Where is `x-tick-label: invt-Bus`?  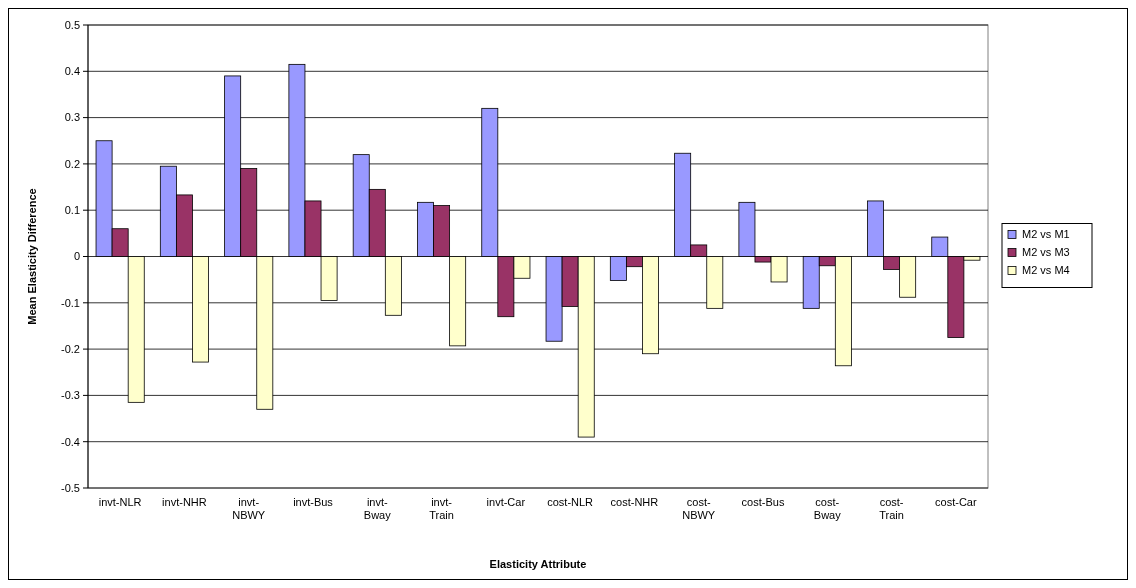
x-tick-label: invt-Bus is located at coordinates (313, 502).